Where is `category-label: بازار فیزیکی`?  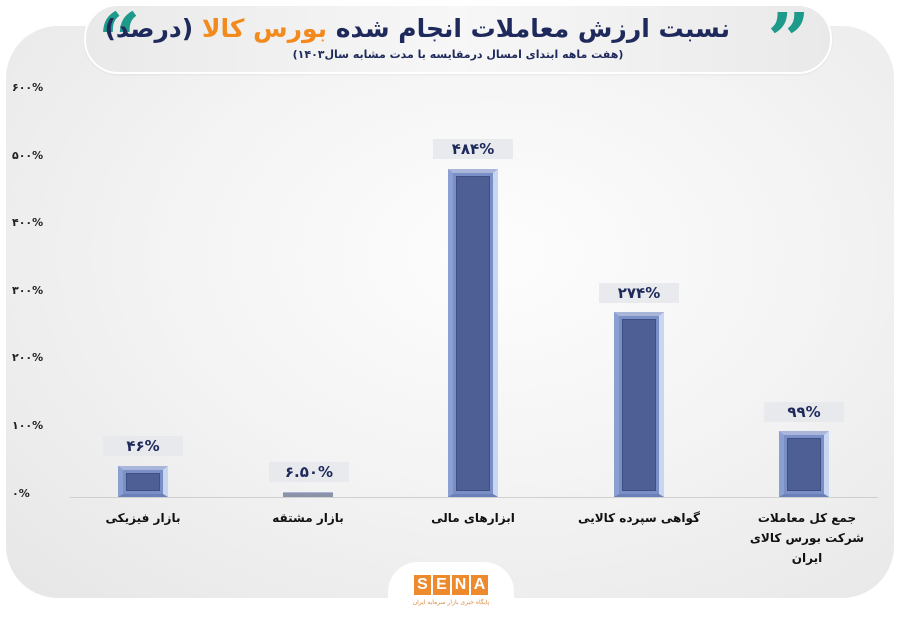 category-label: بازار فیزیکی is located at coordinates (143, 518).